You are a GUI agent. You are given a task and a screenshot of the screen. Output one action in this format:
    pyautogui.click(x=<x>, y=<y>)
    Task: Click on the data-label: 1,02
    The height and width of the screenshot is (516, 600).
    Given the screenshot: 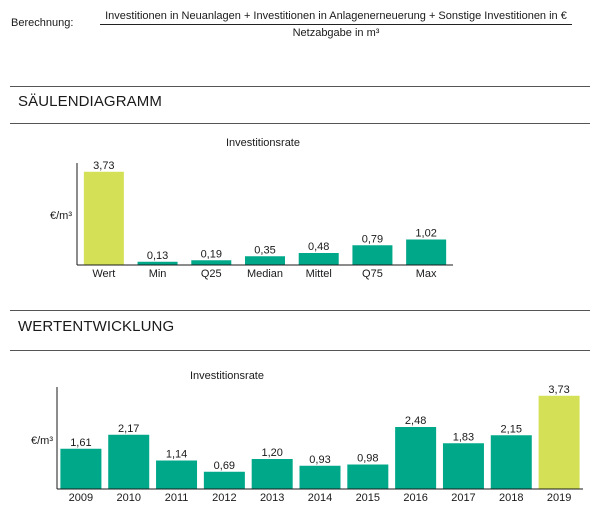 What is the action you would take?
    pyautogui.click(x=425, y=234)
    